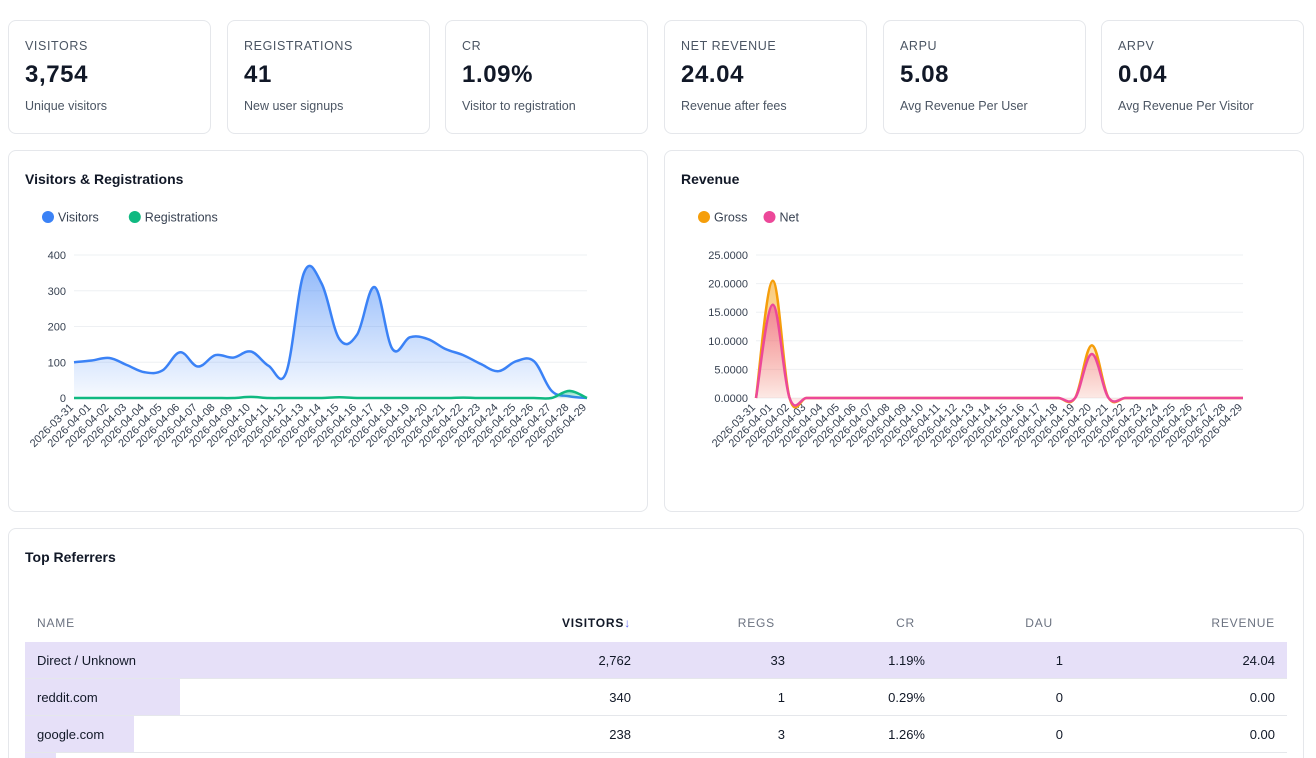 The height and width of the screenshot is (758, 1316). What do you see at coordinates (71, 734) in the screenshot?
I see `cell-name: google.com` at bounding box center [71, 734].